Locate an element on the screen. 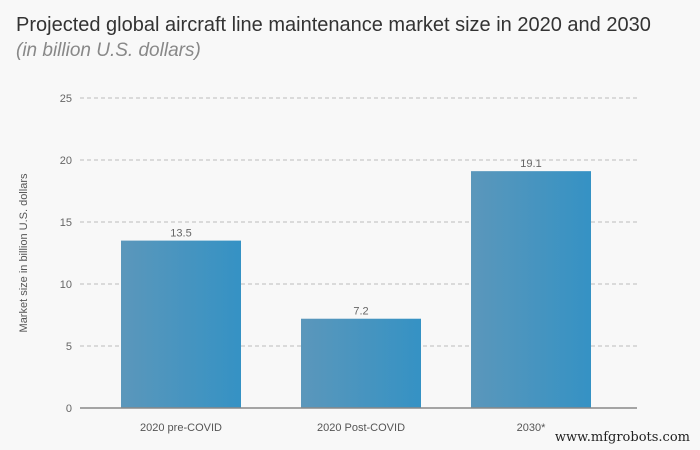 The image size is (700, 450). y-tick-label: 10 is located at coordinates (66, 285).